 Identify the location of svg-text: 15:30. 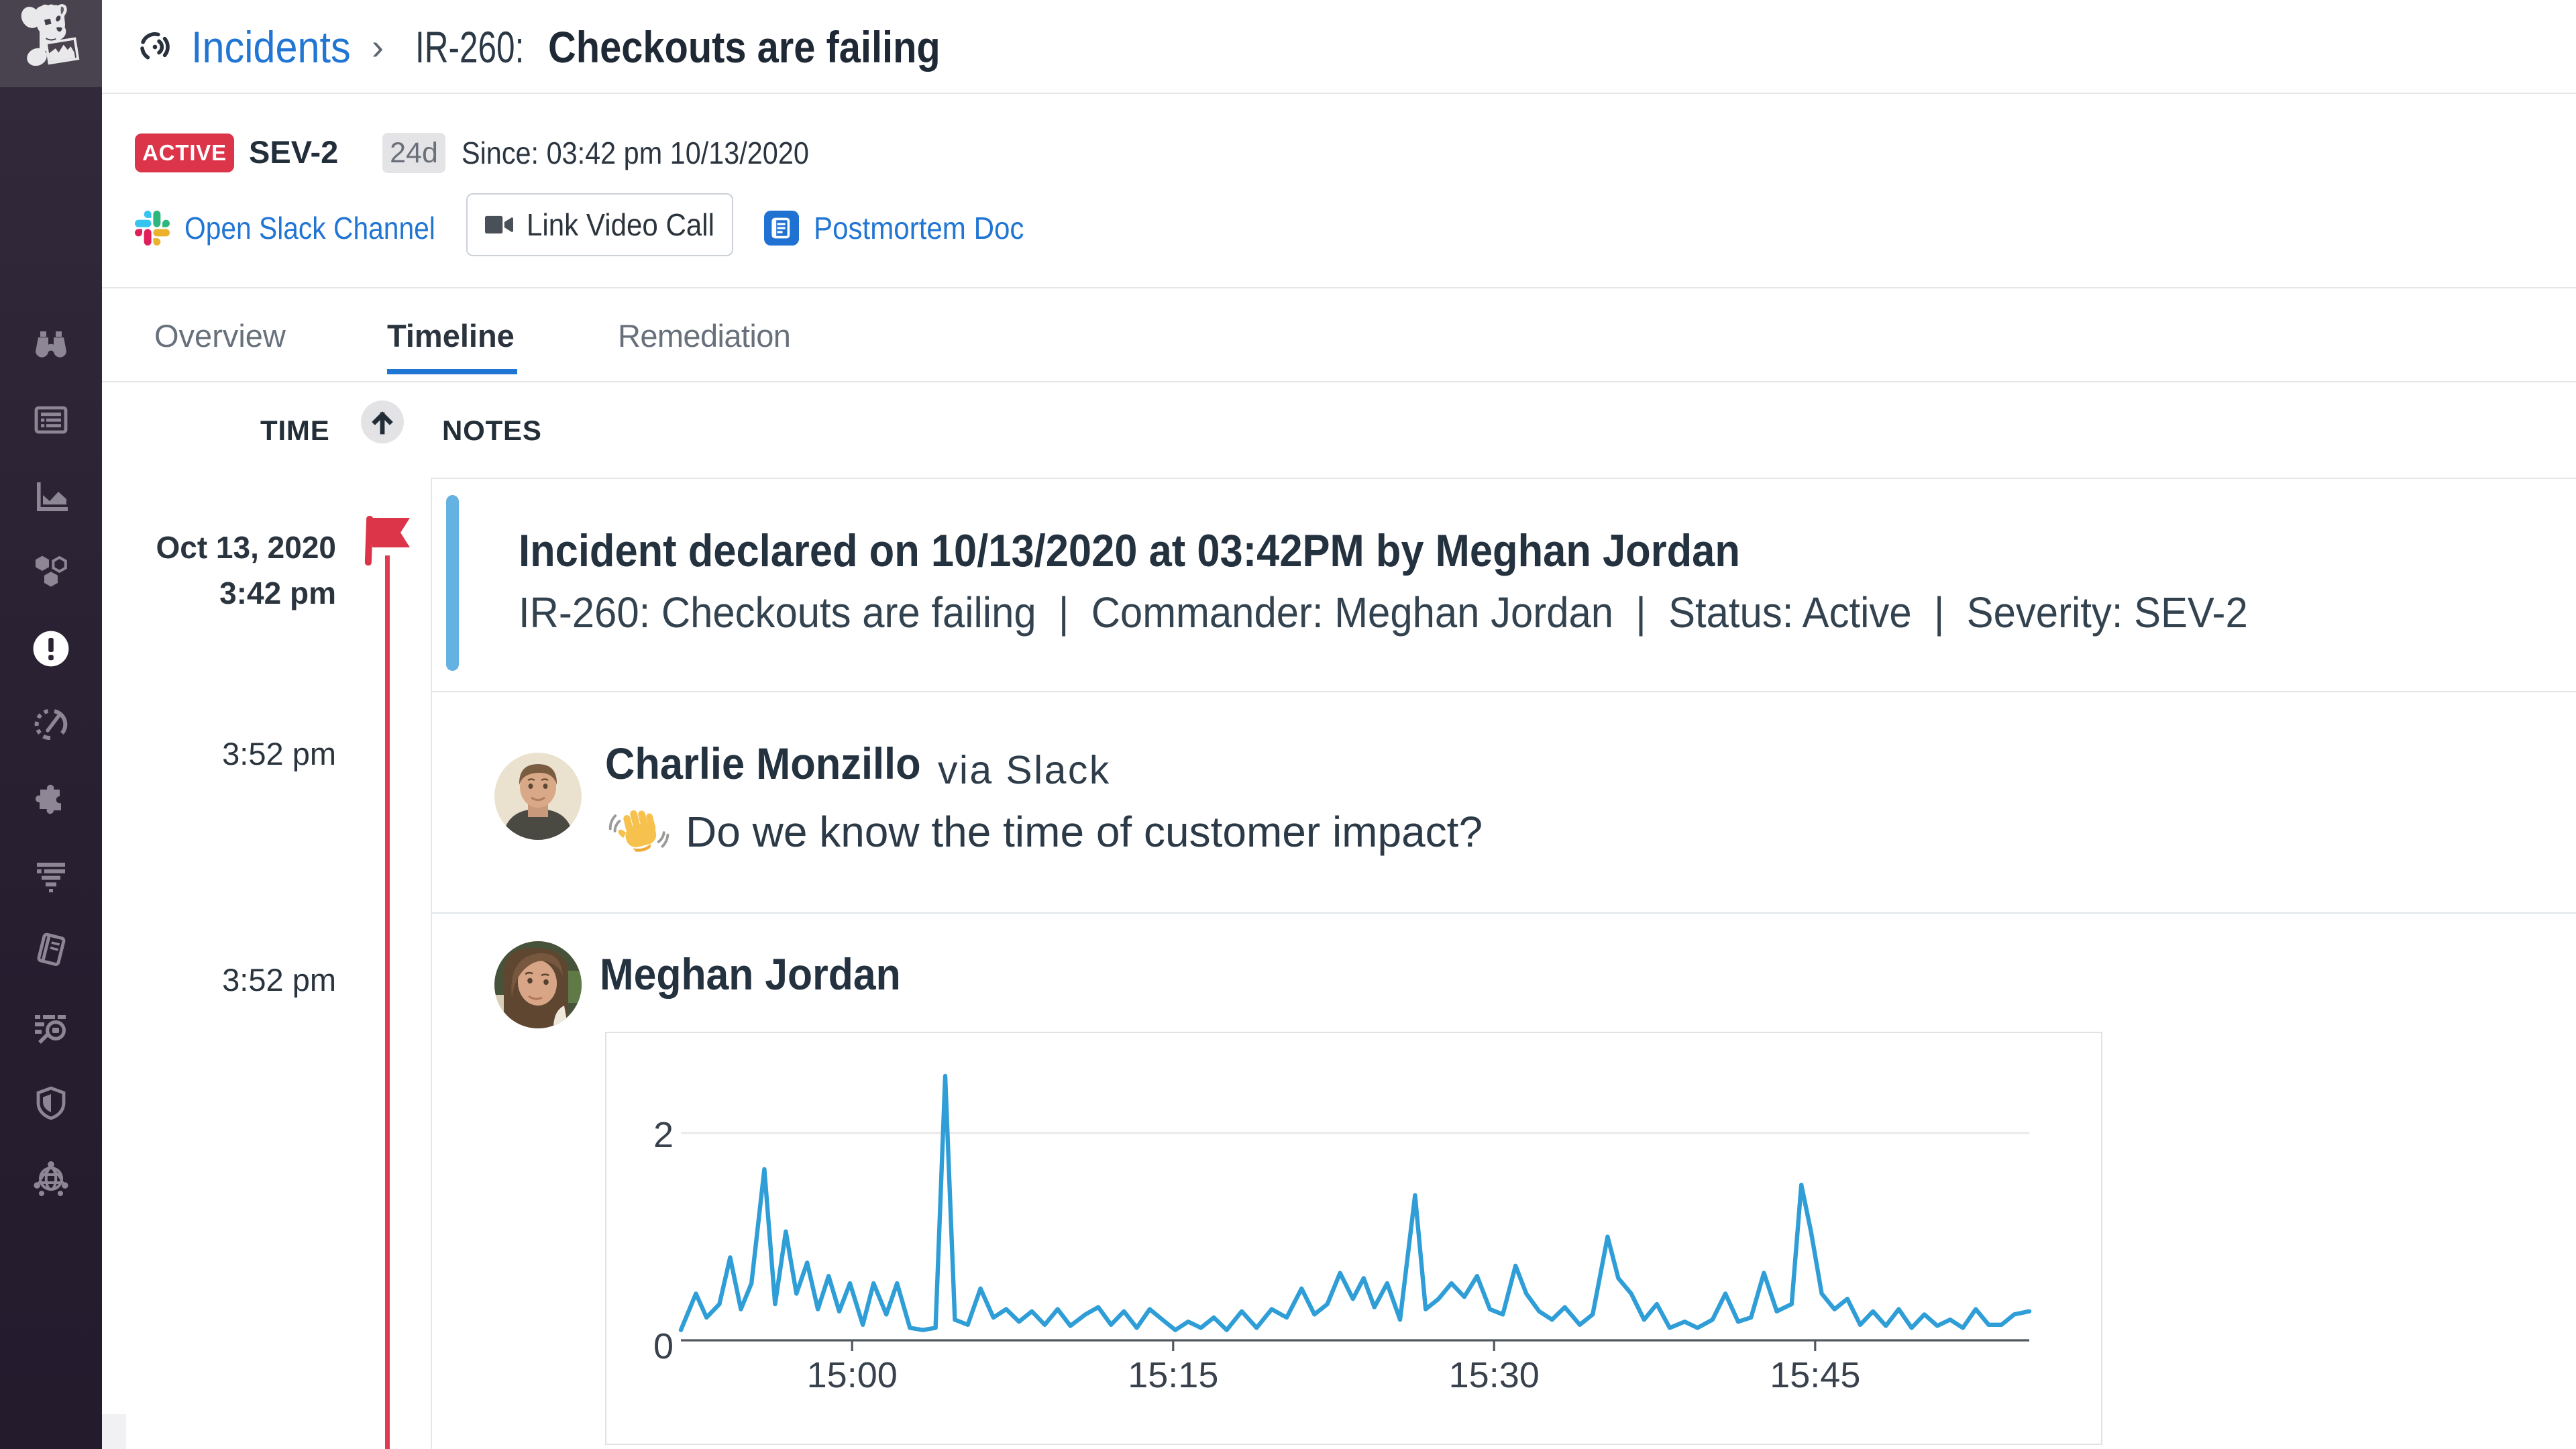
(1494, 1375).